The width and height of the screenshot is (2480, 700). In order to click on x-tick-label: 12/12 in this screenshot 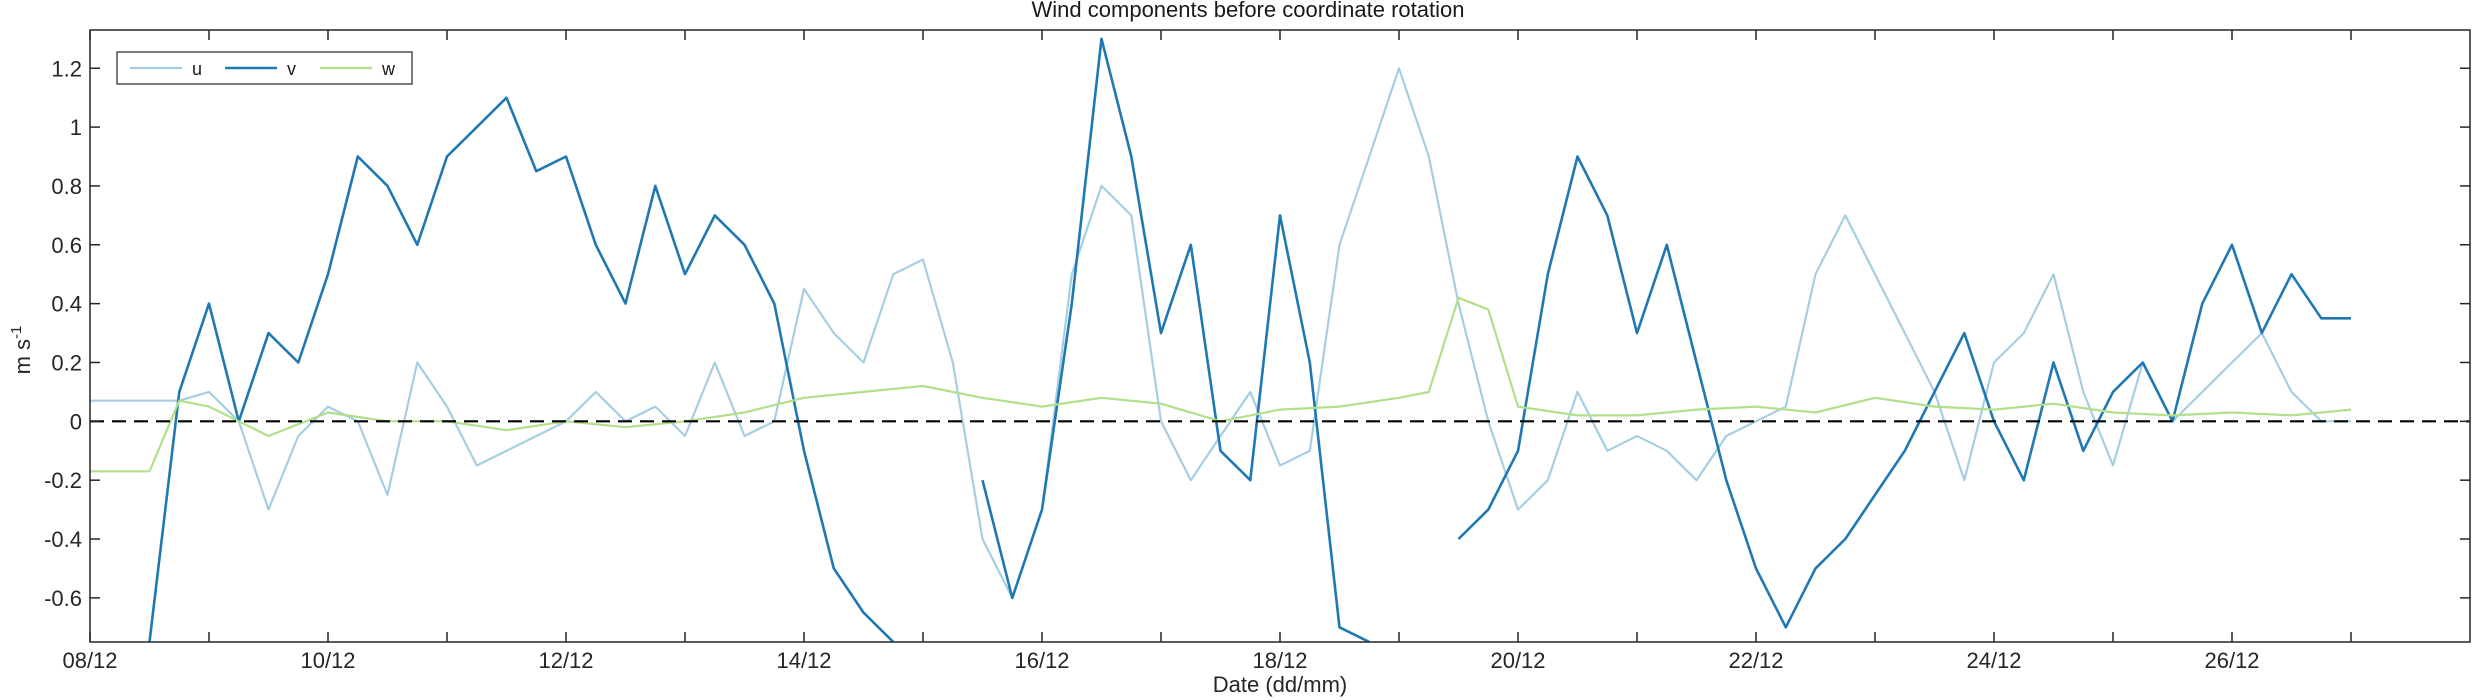, I will do `click(565, 660)`.